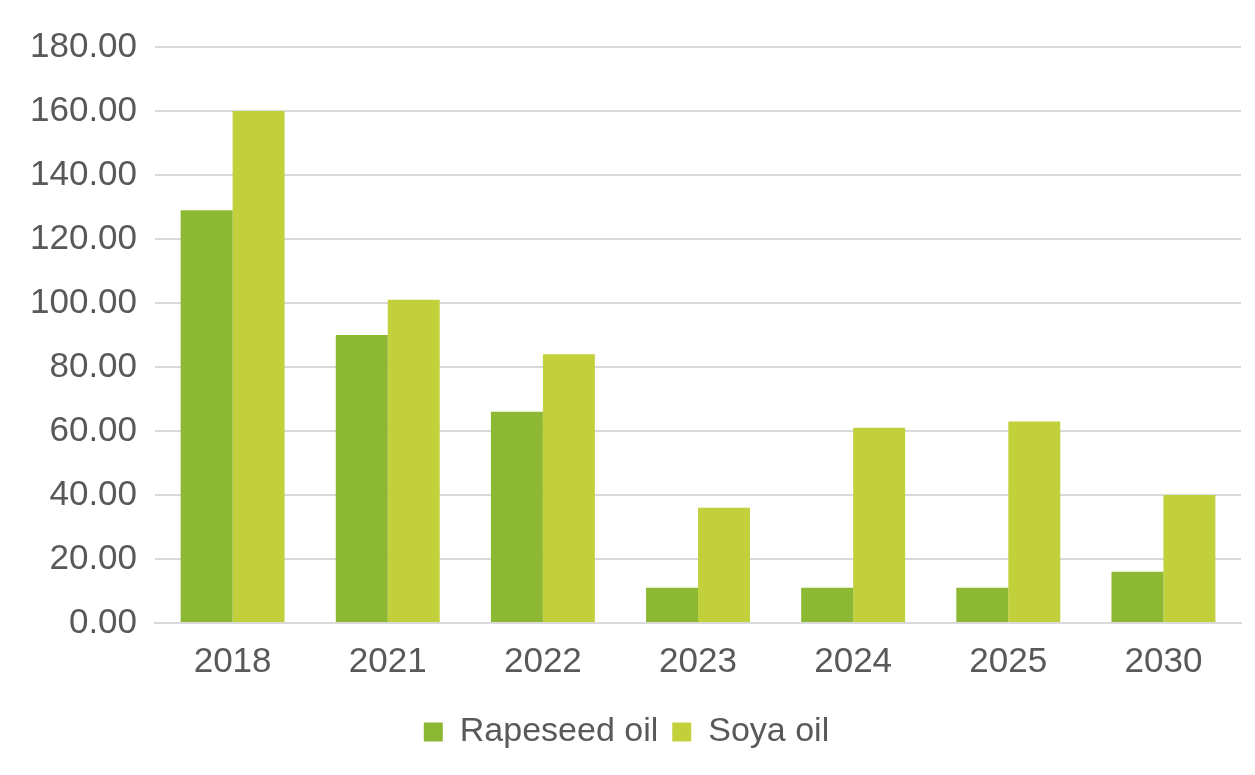  Describe the element at coordinates (559, 729) in the screenshot. I see `legend-label: Rapeseed oil` at that location.